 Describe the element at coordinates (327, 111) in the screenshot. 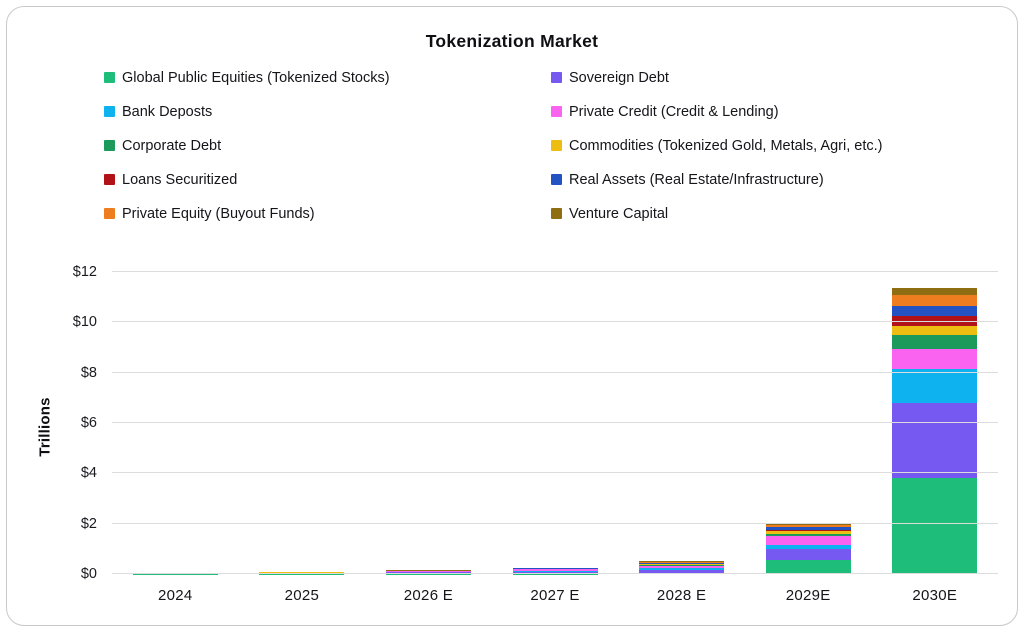

I see `legend-item: Bank Deposts` at that location.